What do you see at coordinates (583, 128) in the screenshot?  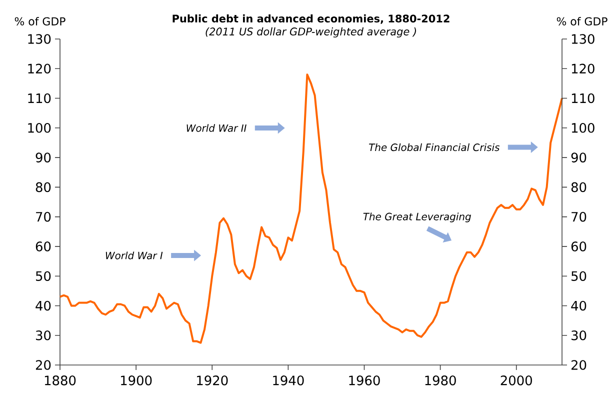 I see `y2-tick-label: 100` at bounding box center [583, 128].